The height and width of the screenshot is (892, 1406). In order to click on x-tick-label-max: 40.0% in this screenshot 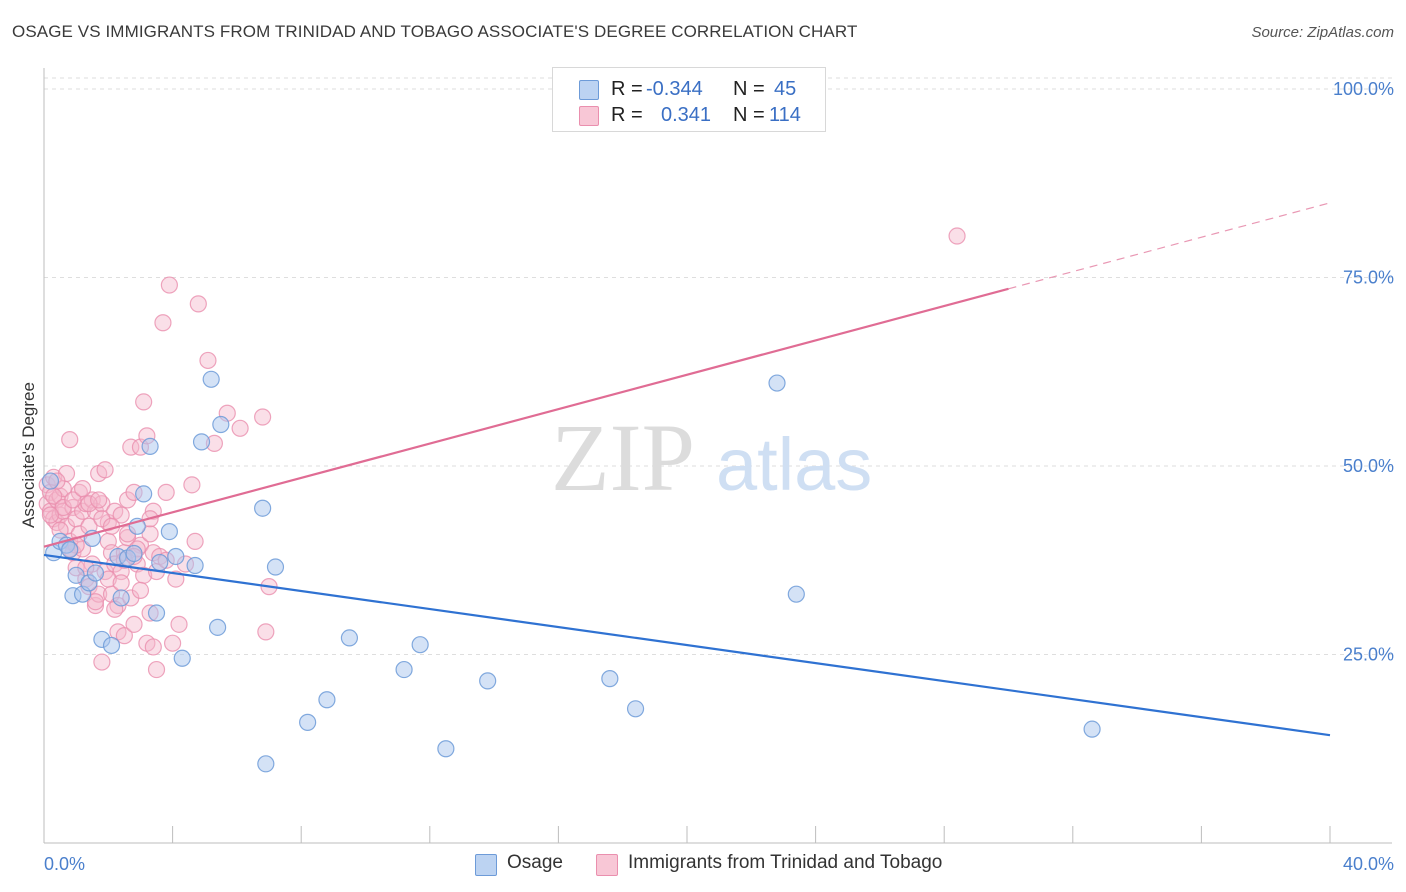, I will do `click(1368, 864)`.